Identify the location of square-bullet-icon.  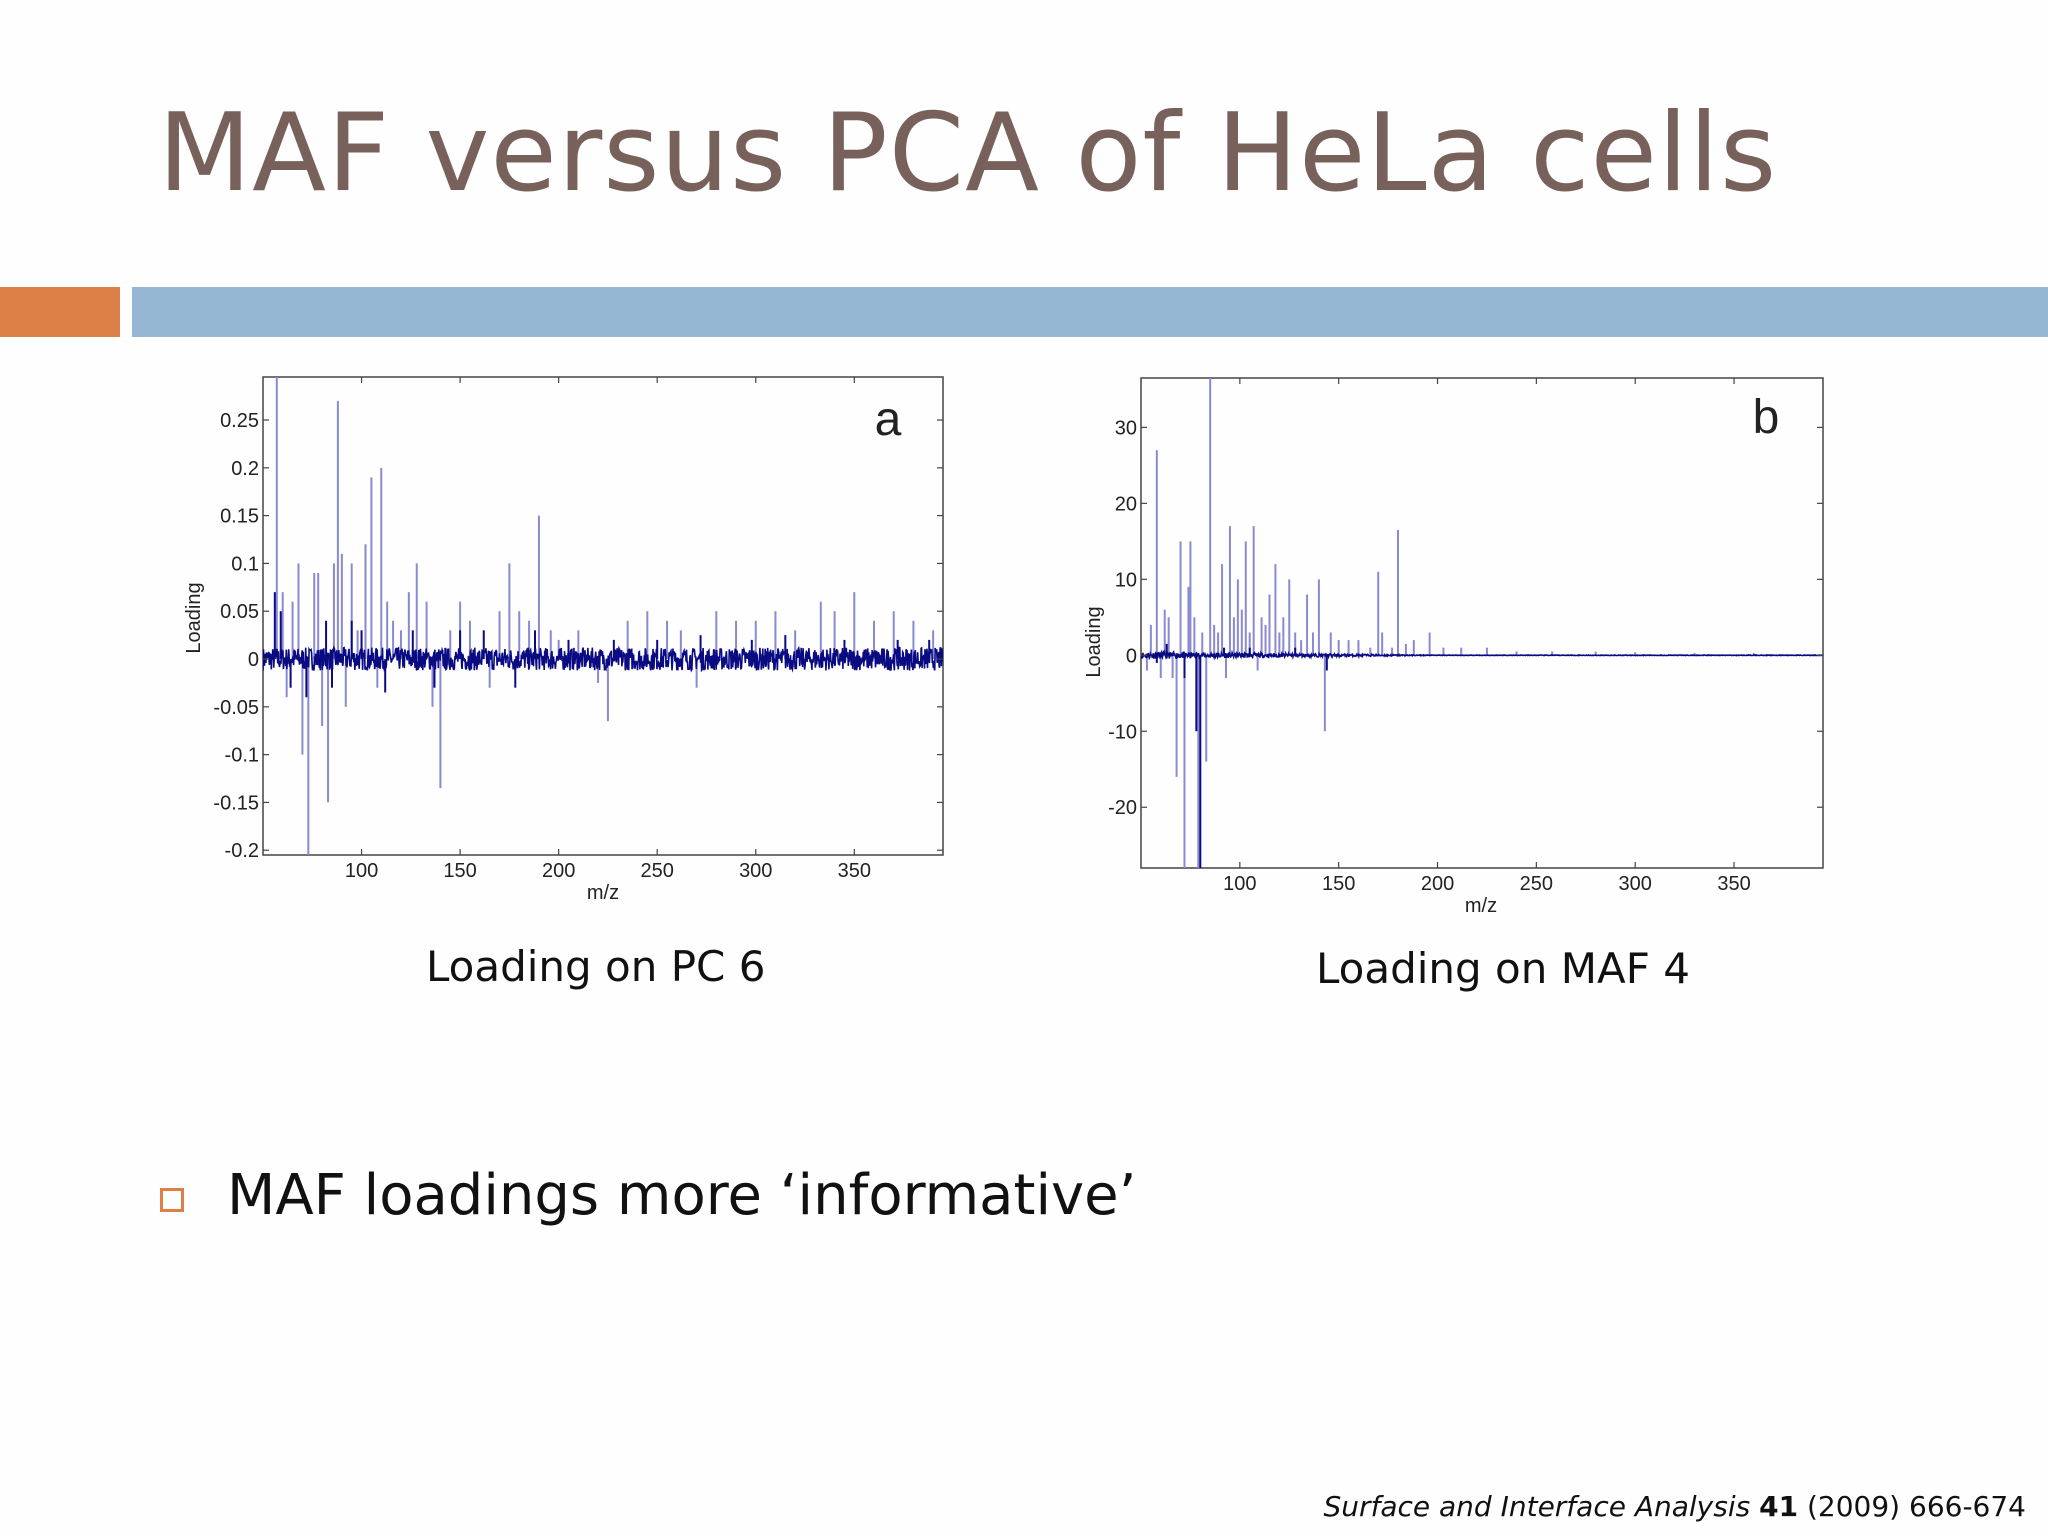
(172, 1200).